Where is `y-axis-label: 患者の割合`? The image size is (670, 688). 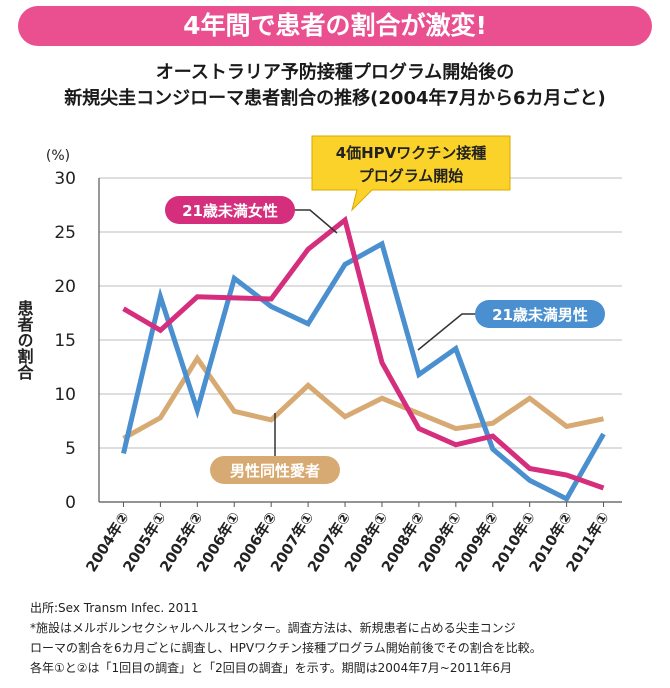 y-axis-label: 患者の割合 is located at coordinates (25, 340).